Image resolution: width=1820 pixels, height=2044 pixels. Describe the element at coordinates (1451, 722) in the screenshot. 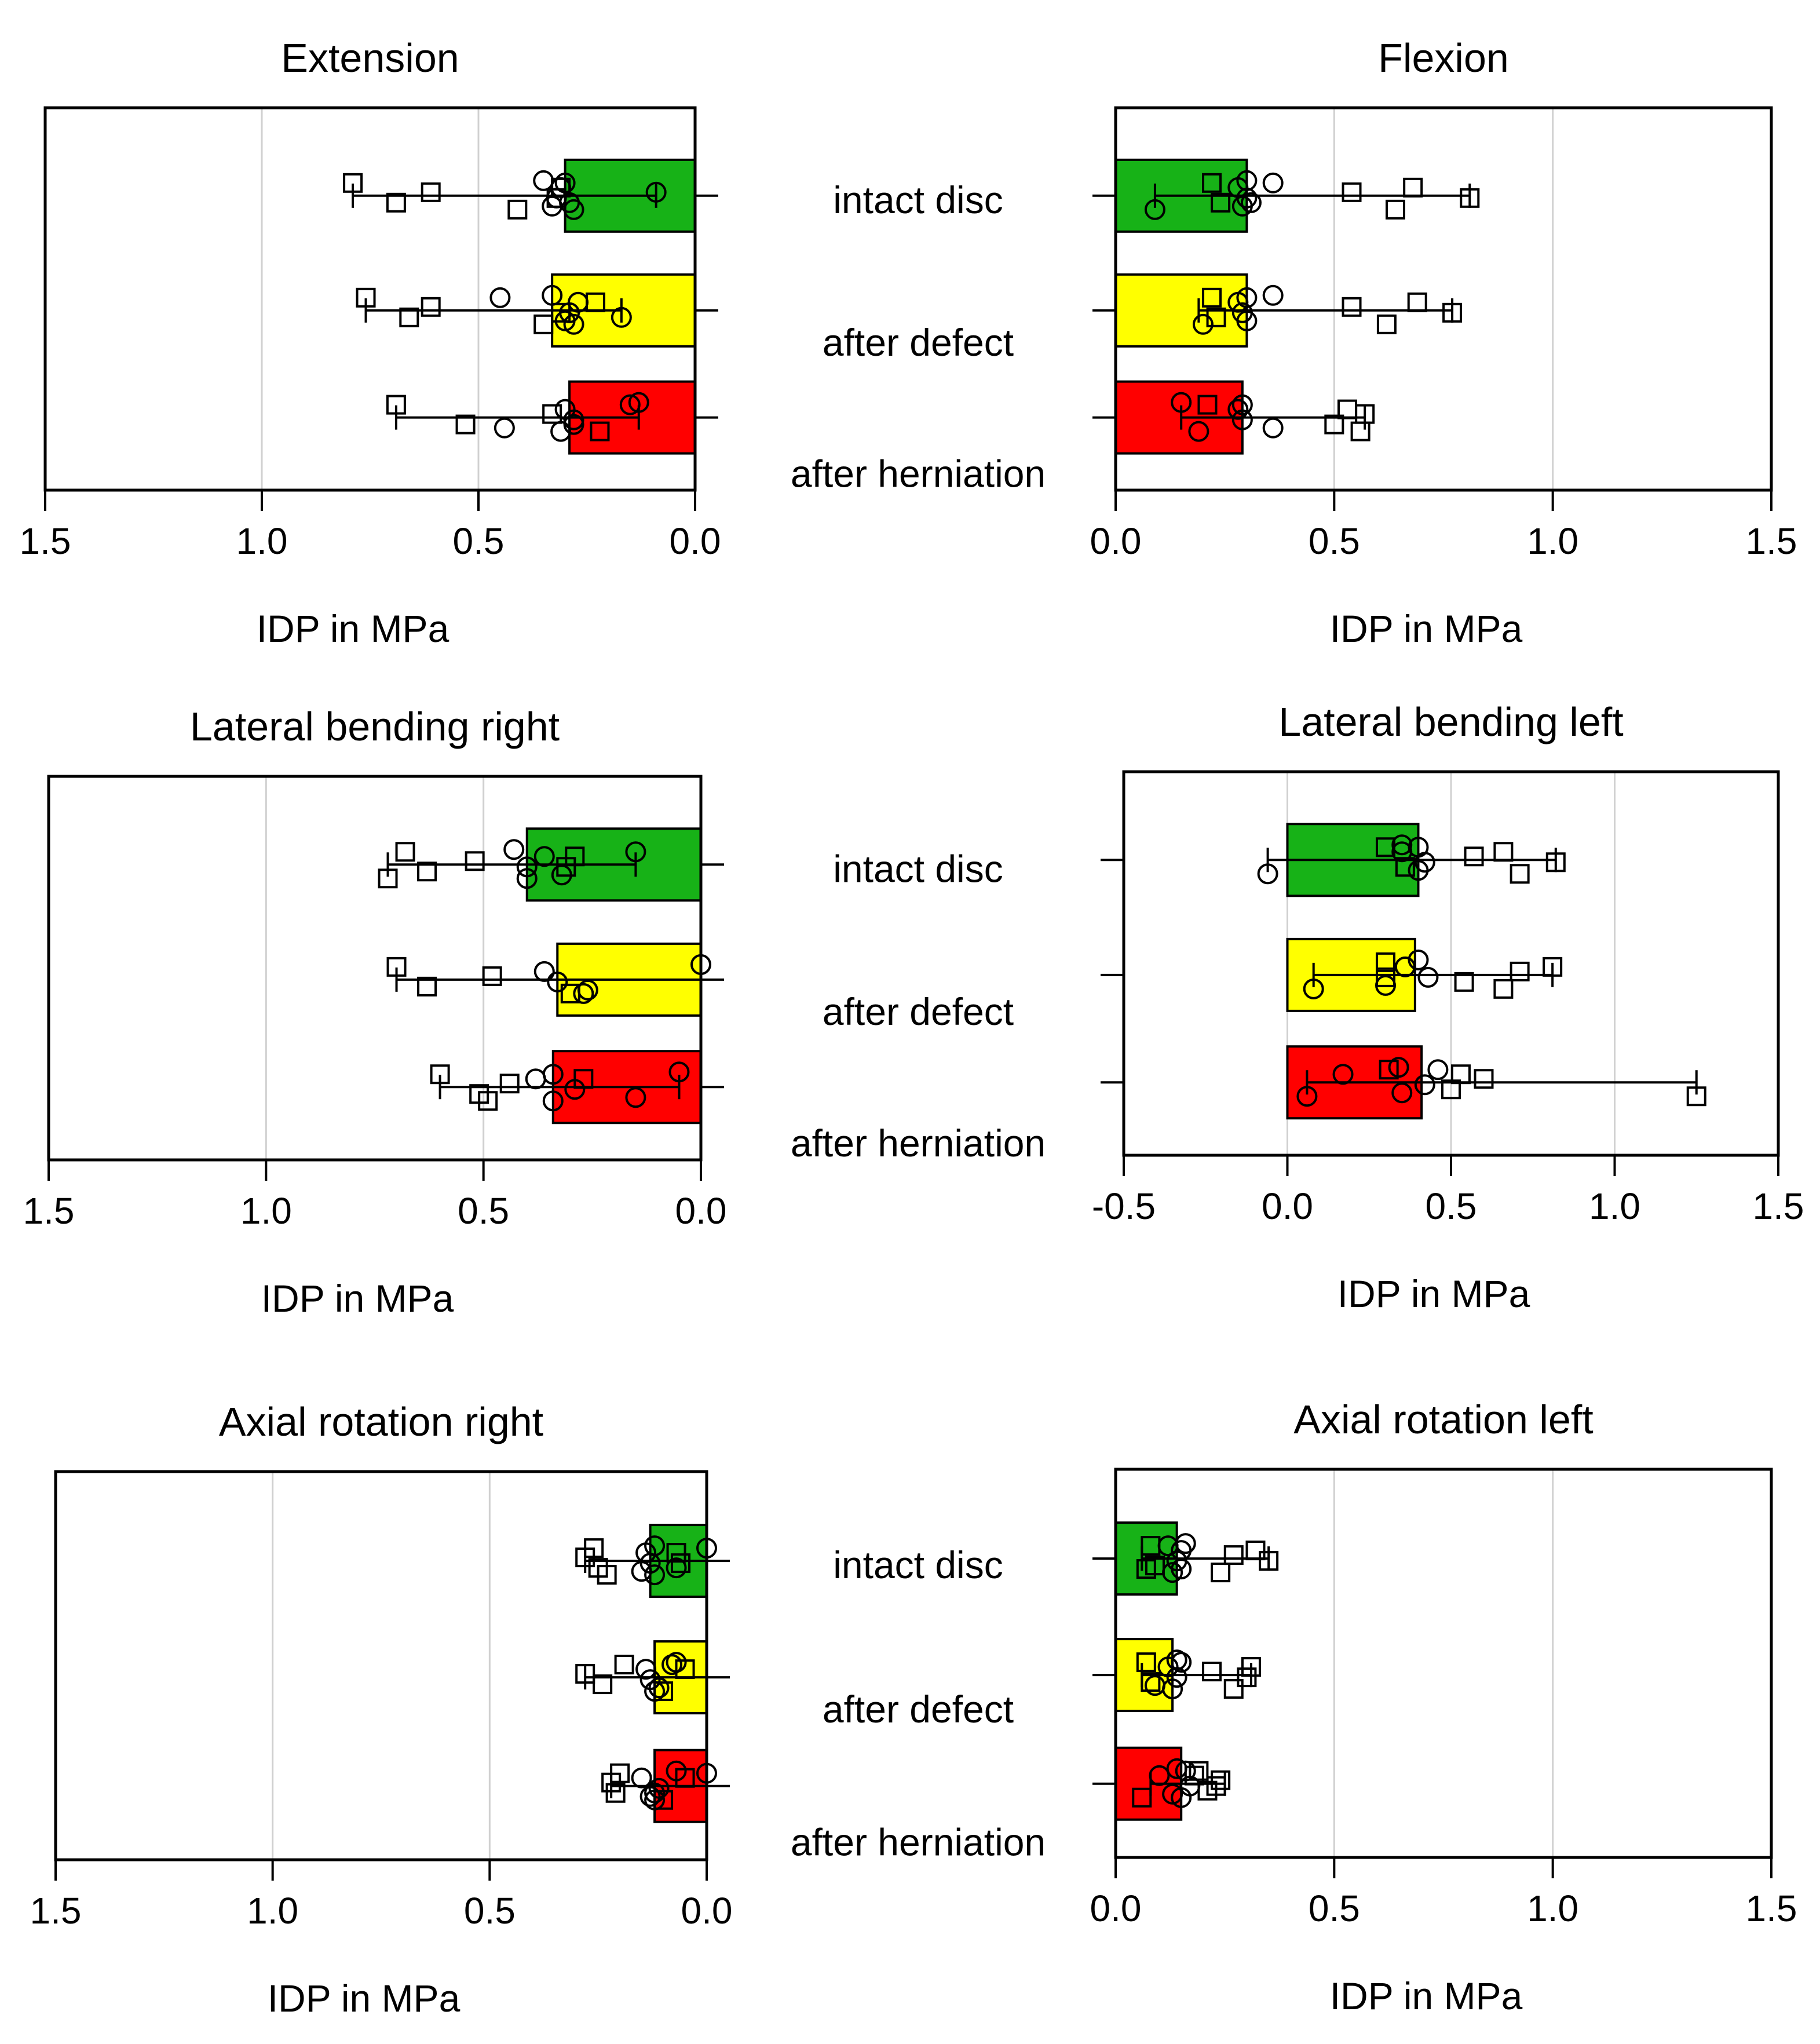

I see `chart-title: Lateral bending left` at that location.